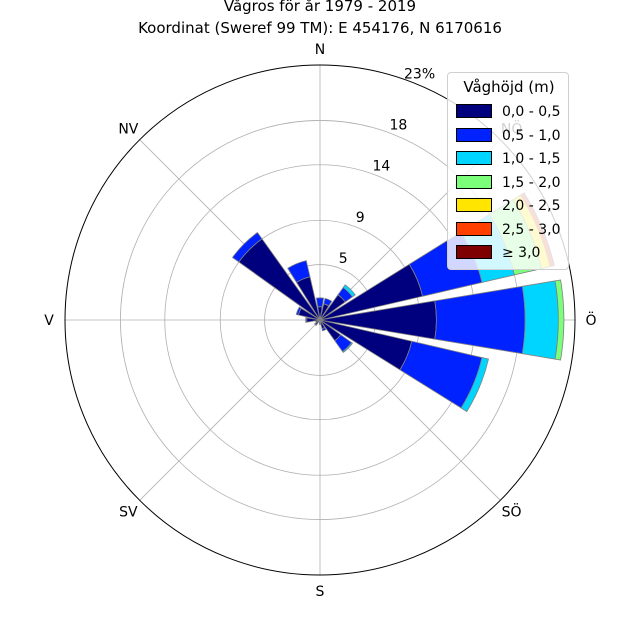 The width and height of the screenshot is (640, 640). What do you see at coordinates (320, 50) in the screenshot?
I see `direction-label: N` at bounding box center [320, 50].